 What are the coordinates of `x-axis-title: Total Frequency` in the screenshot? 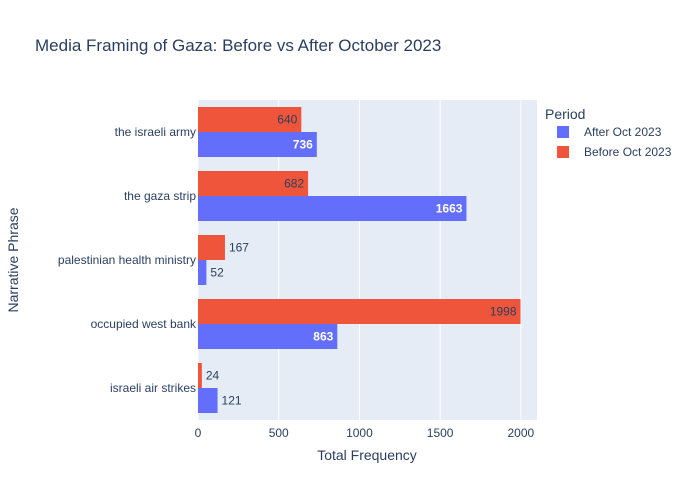 It's located at (367, 455).